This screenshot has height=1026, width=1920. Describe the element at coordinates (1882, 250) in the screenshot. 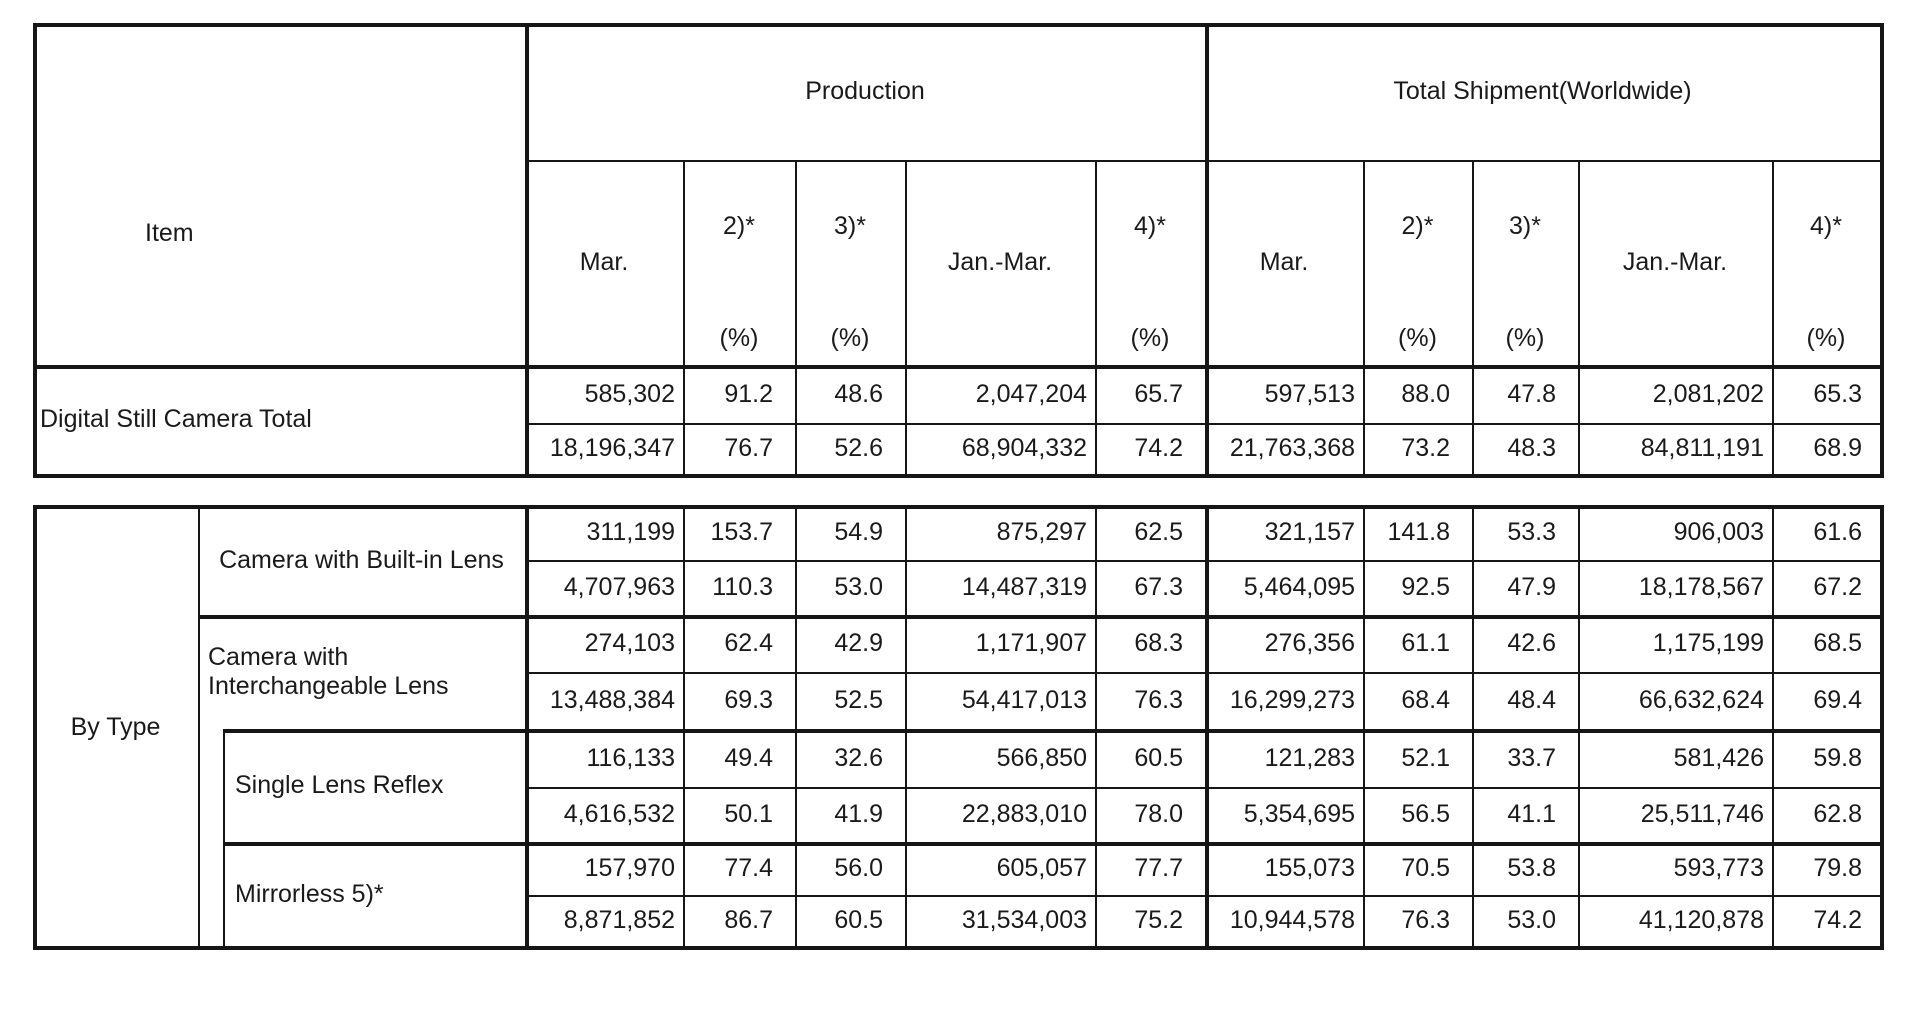

I see `table-border-right` at that location.